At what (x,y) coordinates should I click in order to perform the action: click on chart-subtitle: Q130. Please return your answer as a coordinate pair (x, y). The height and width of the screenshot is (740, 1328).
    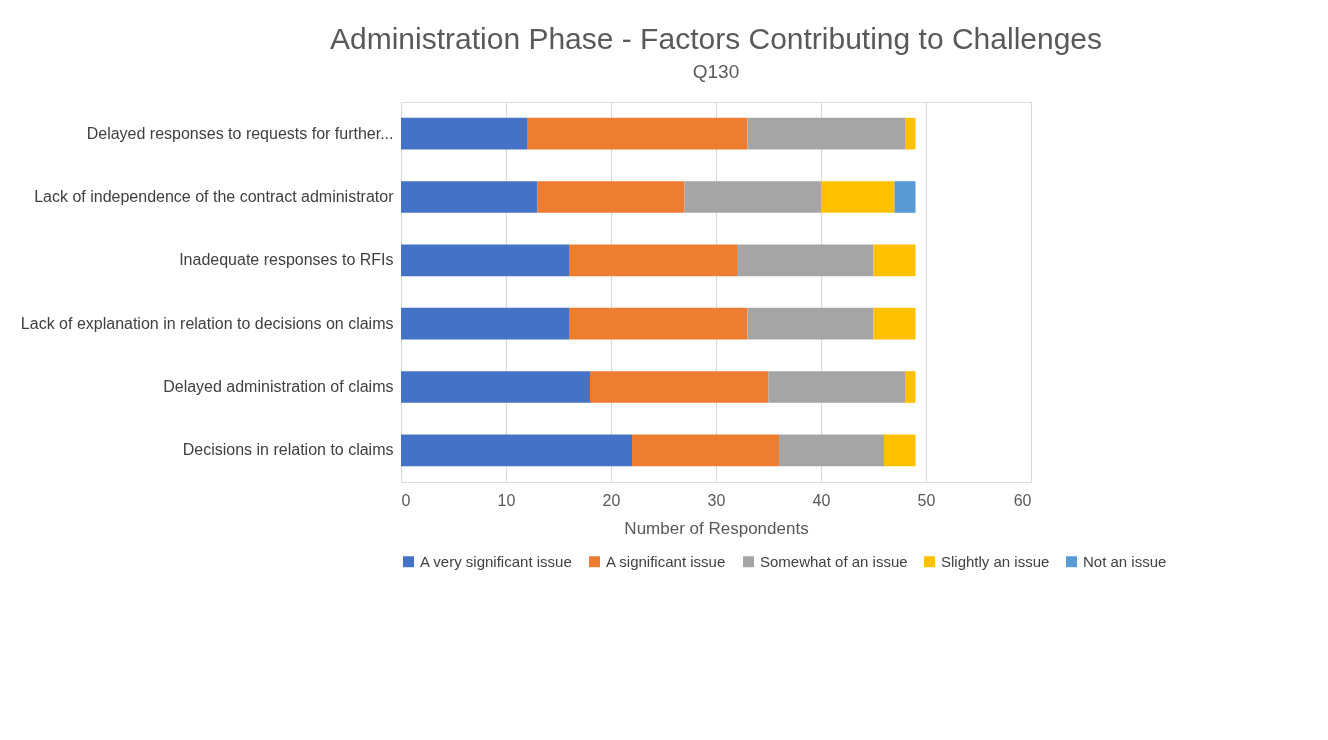
    Looking at the image, I should click on (716, 71).